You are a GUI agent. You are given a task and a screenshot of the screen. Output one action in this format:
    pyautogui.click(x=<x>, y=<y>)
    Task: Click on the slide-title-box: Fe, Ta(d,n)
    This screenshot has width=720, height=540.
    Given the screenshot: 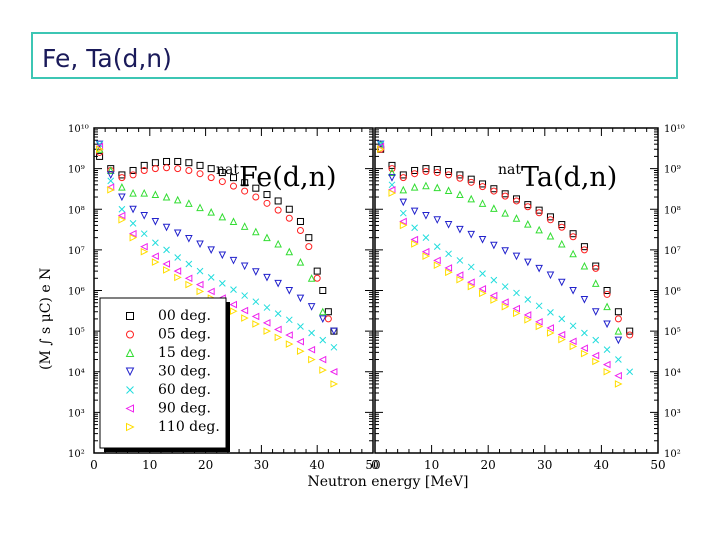 What is the action you would take?
    pyautogui.click(x=354, y=55)
    